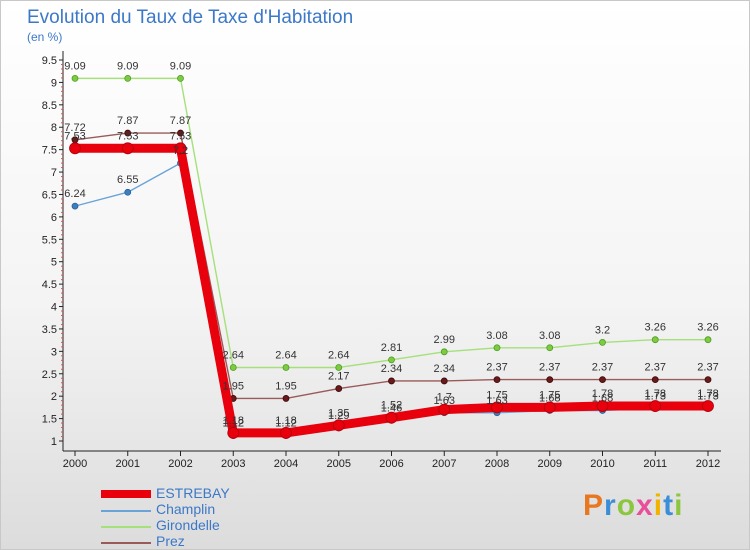 The image size is (750, 550). What do you see at coordinates (190, 17) in the screenshot?
I see `chart-title: Evolution du Taux de Taxe d'Habitation` at bounding box center [190, 17].